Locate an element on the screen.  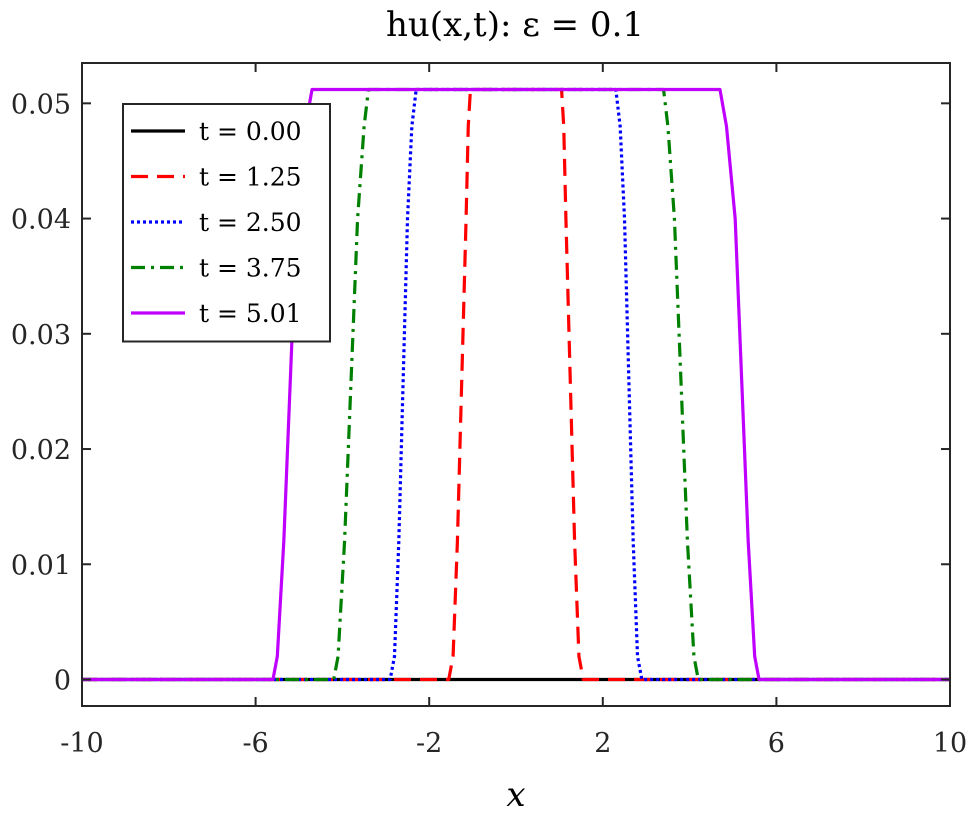
x-tick-label-0: -10 is located at coordinates (81, 743).